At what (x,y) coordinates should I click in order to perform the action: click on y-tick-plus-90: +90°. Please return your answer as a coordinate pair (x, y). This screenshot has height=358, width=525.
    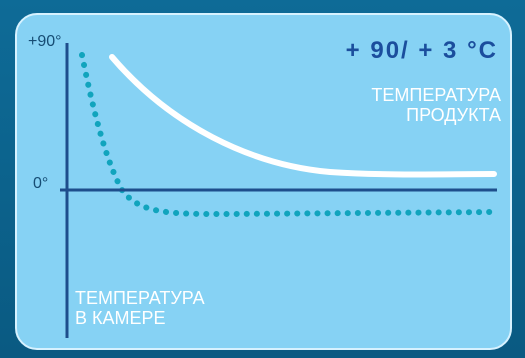
    Looking at the image, I should click on (45, 41).